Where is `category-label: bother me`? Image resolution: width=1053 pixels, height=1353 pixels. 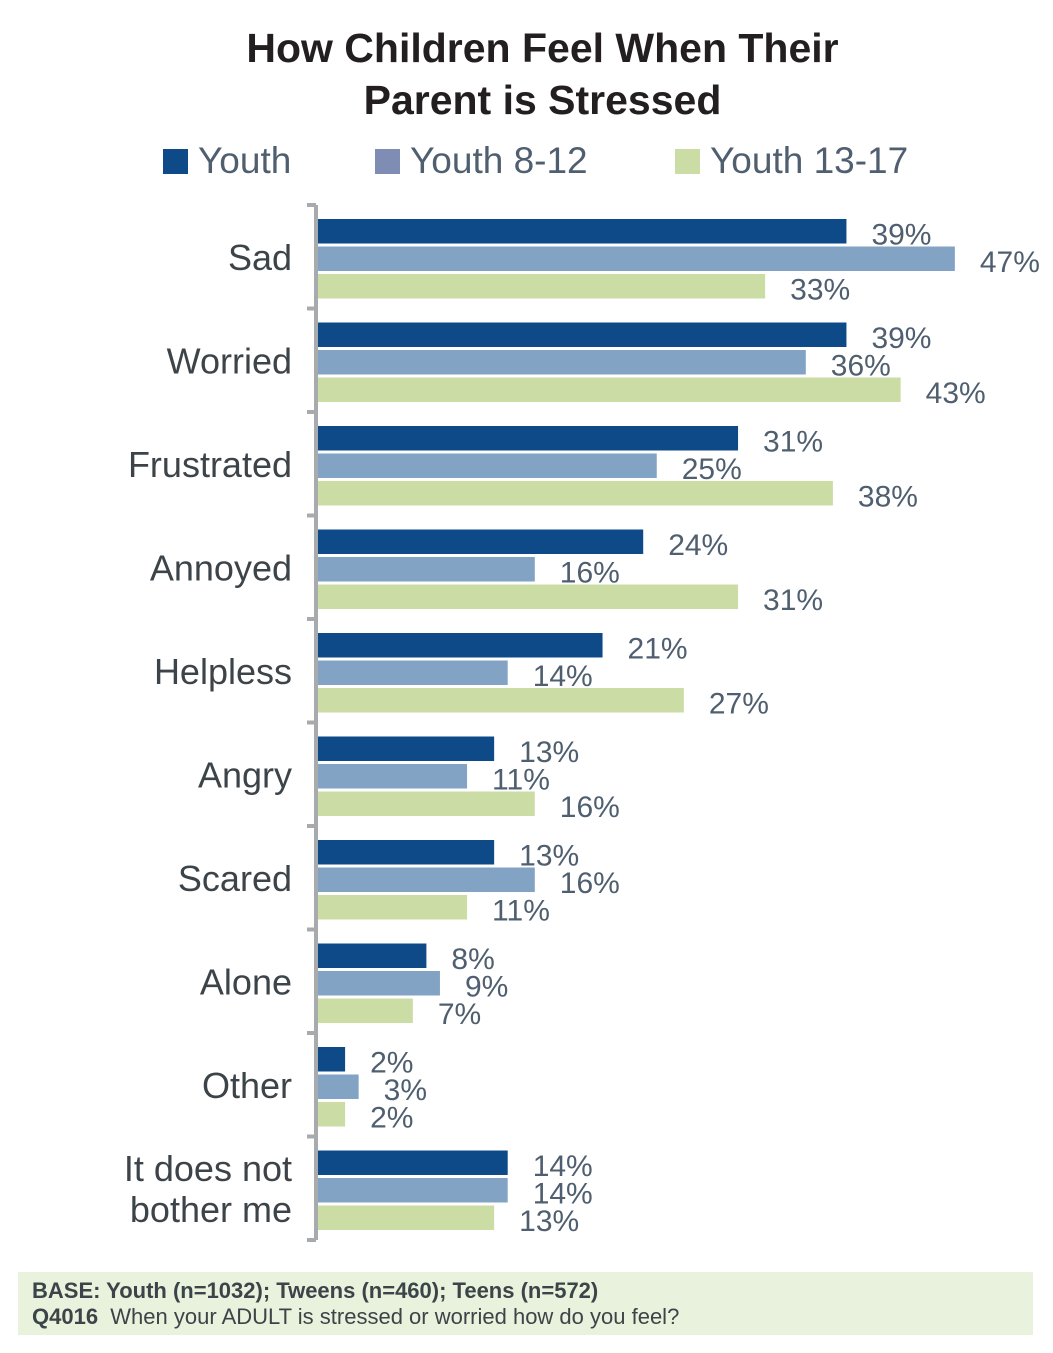
category-label: bother me is located at coordinates (211, 1209).